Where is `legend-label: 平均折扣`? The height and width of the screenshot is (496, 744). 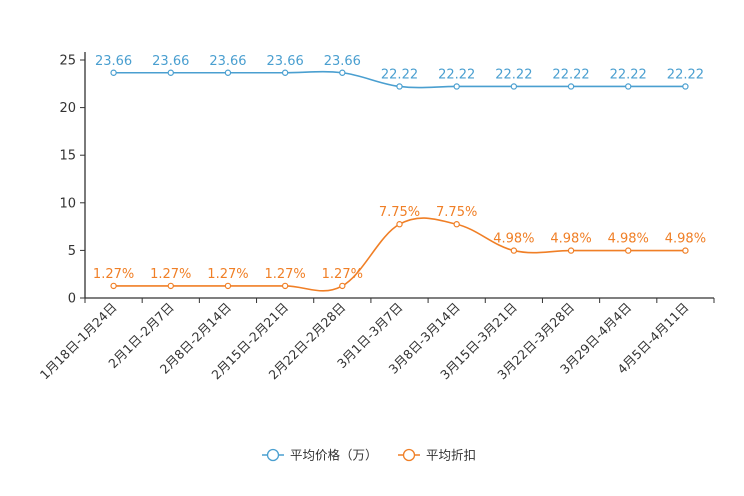
legend-label: 平均折扣 is located at coordinates (451, 455).